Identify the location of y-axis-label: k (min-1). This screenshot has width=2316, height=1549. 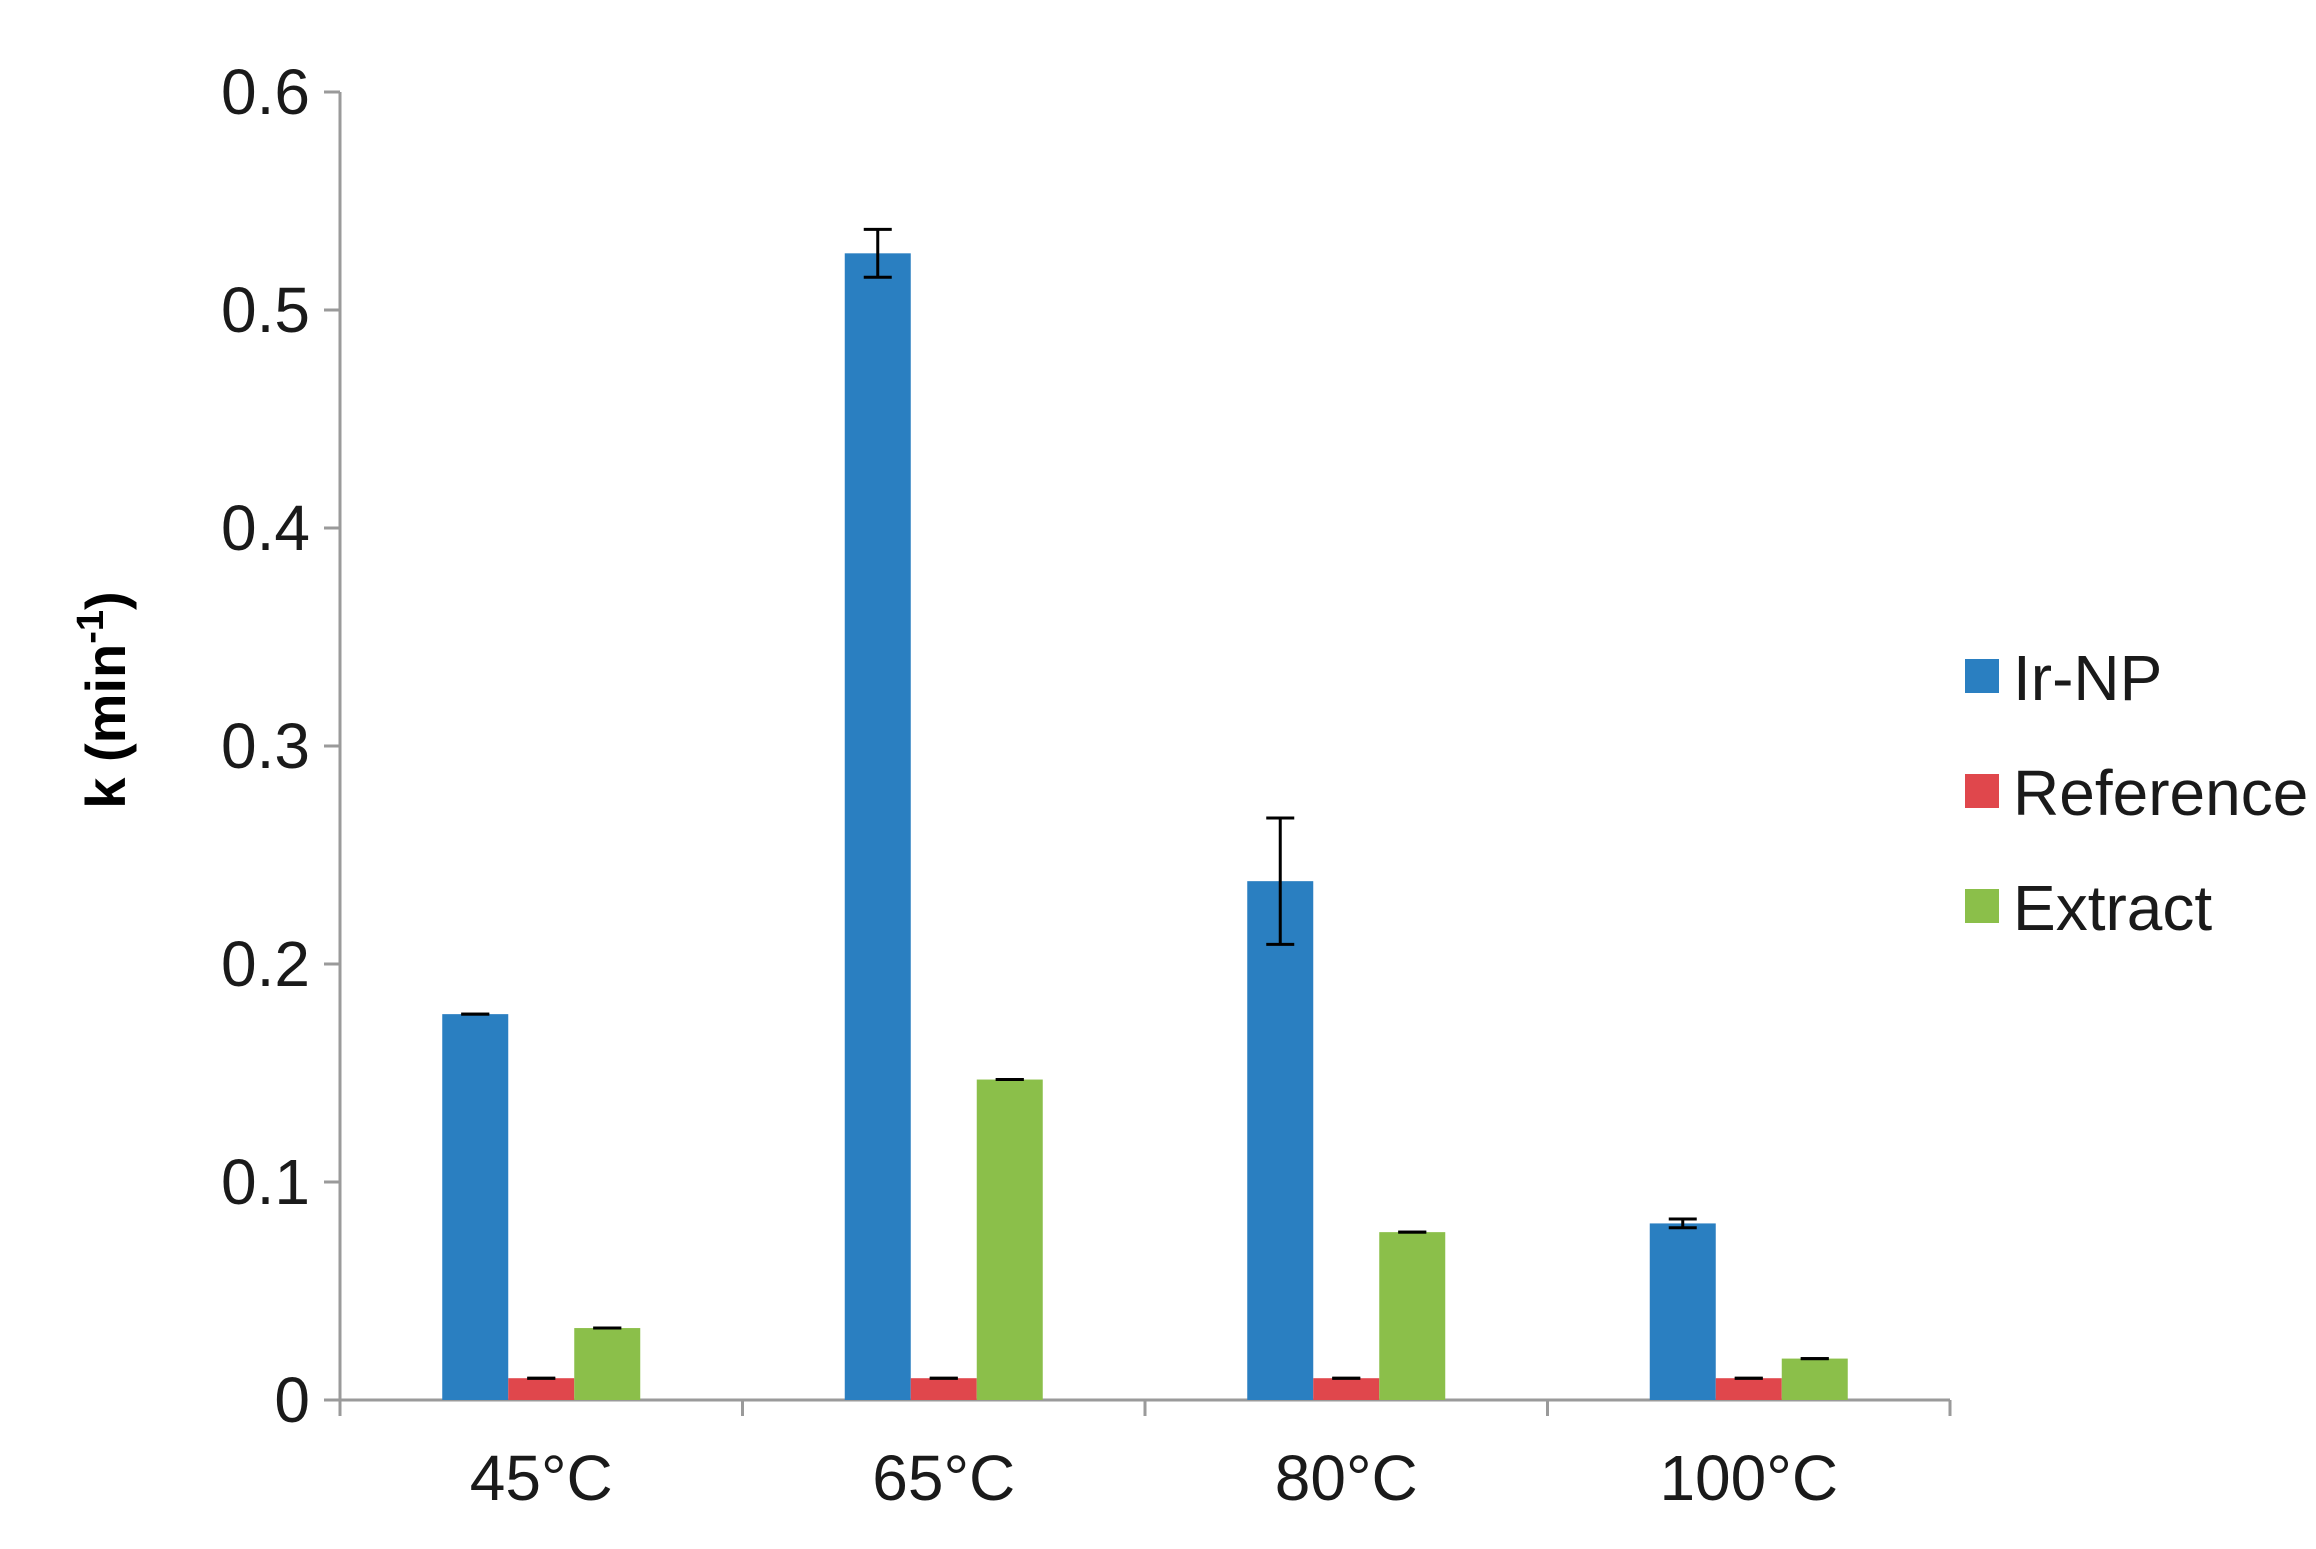
(103, 699).